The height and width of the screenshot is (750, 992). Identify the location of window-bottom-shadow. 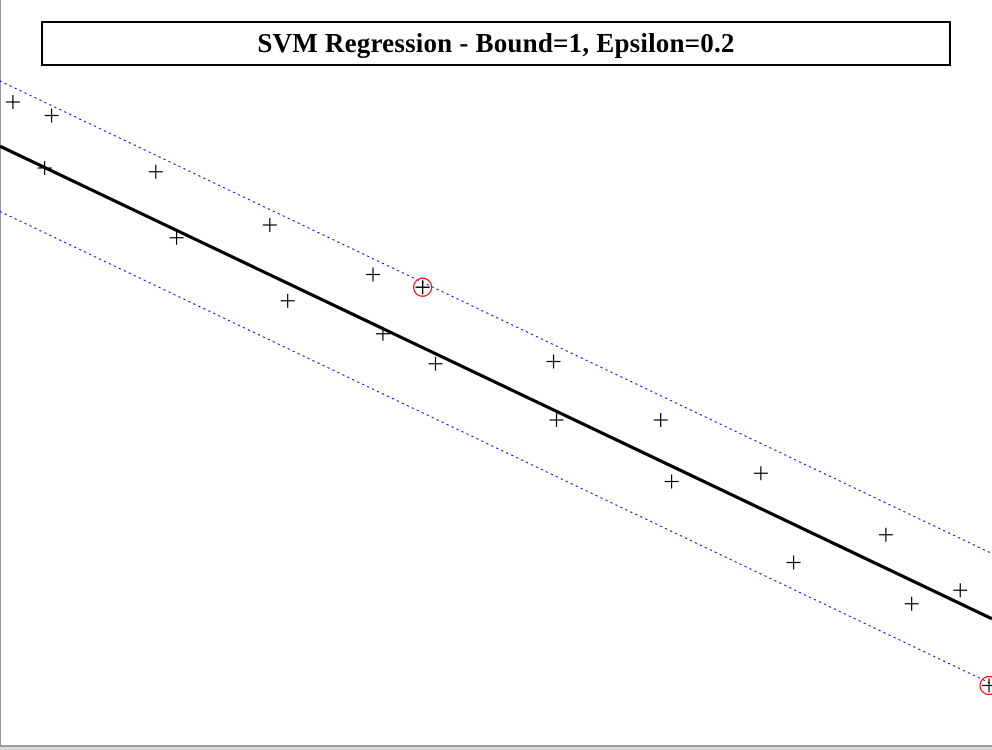
(496, 748).